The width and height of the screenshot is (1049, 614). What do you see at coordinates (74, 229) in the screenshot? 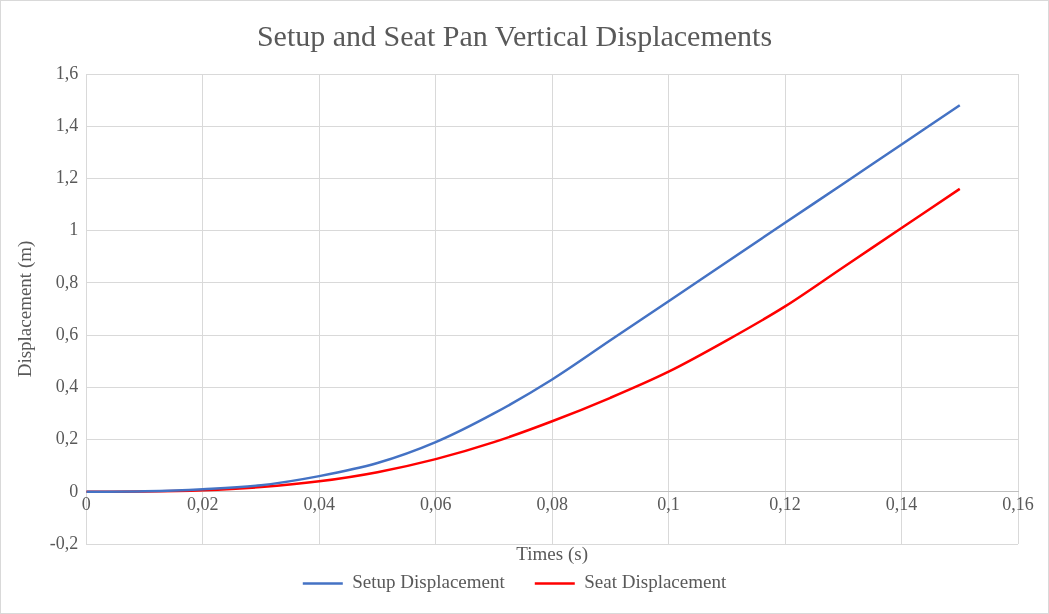
I see `y-tick-label: 1` at bounding box center [74, 229].